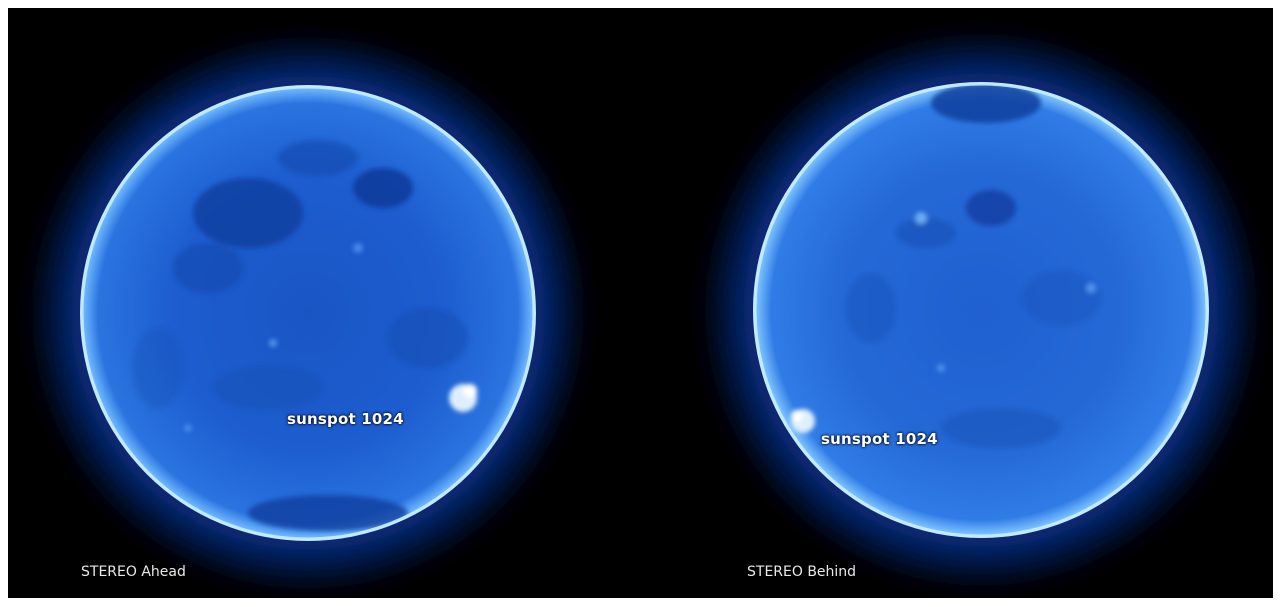 Image resolution: width=1280 pixels, height=607 pixels. I want to click on panel-caption: STEREO Ahead, so click(133, 572).